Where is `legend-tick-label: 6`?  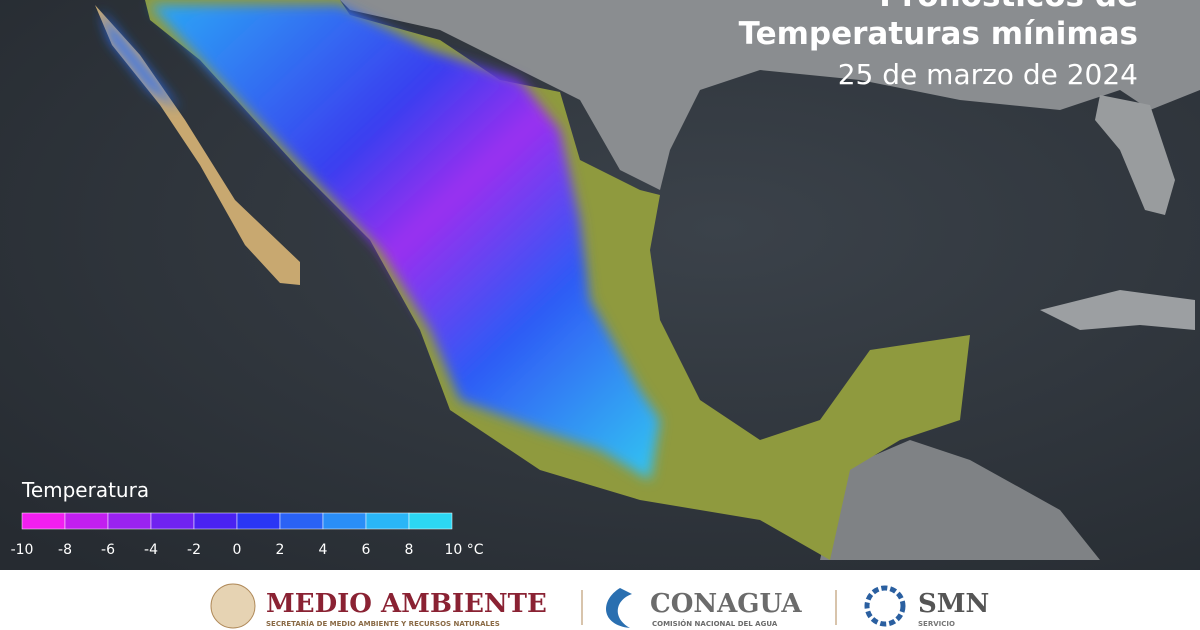
legend-tick-label: 6 is located at coordinates (366, 550).